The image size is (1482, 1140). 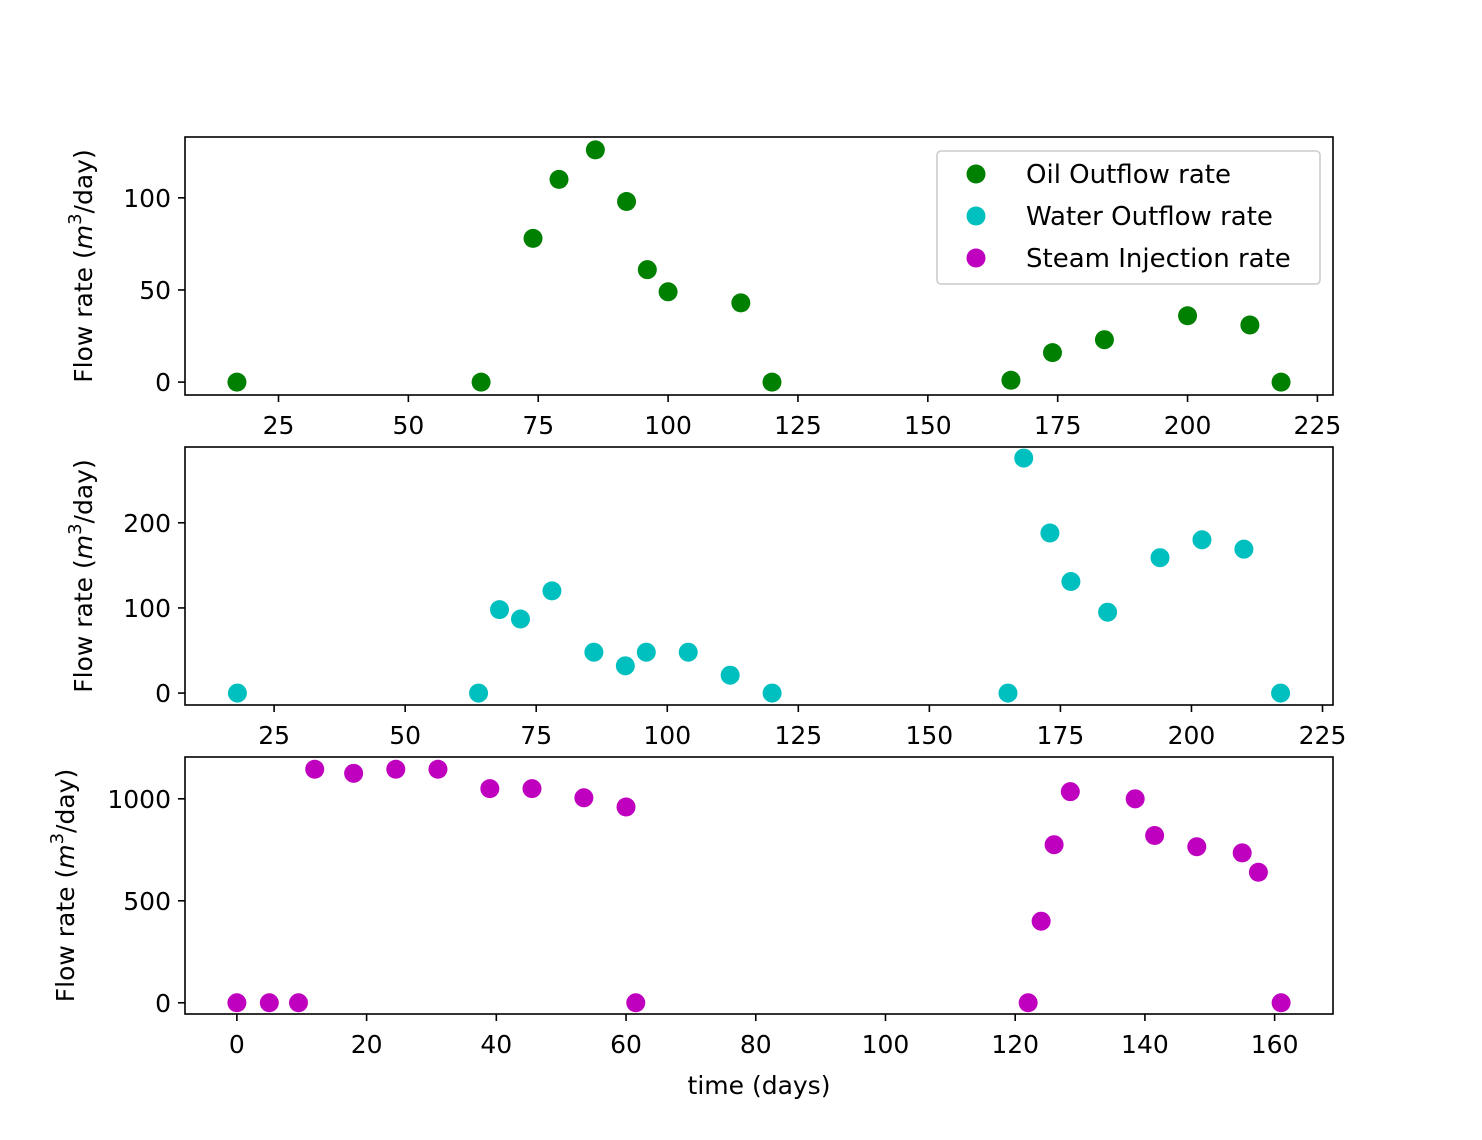 I want to click on y-tick-label: 100, so click(x=147, y=198).